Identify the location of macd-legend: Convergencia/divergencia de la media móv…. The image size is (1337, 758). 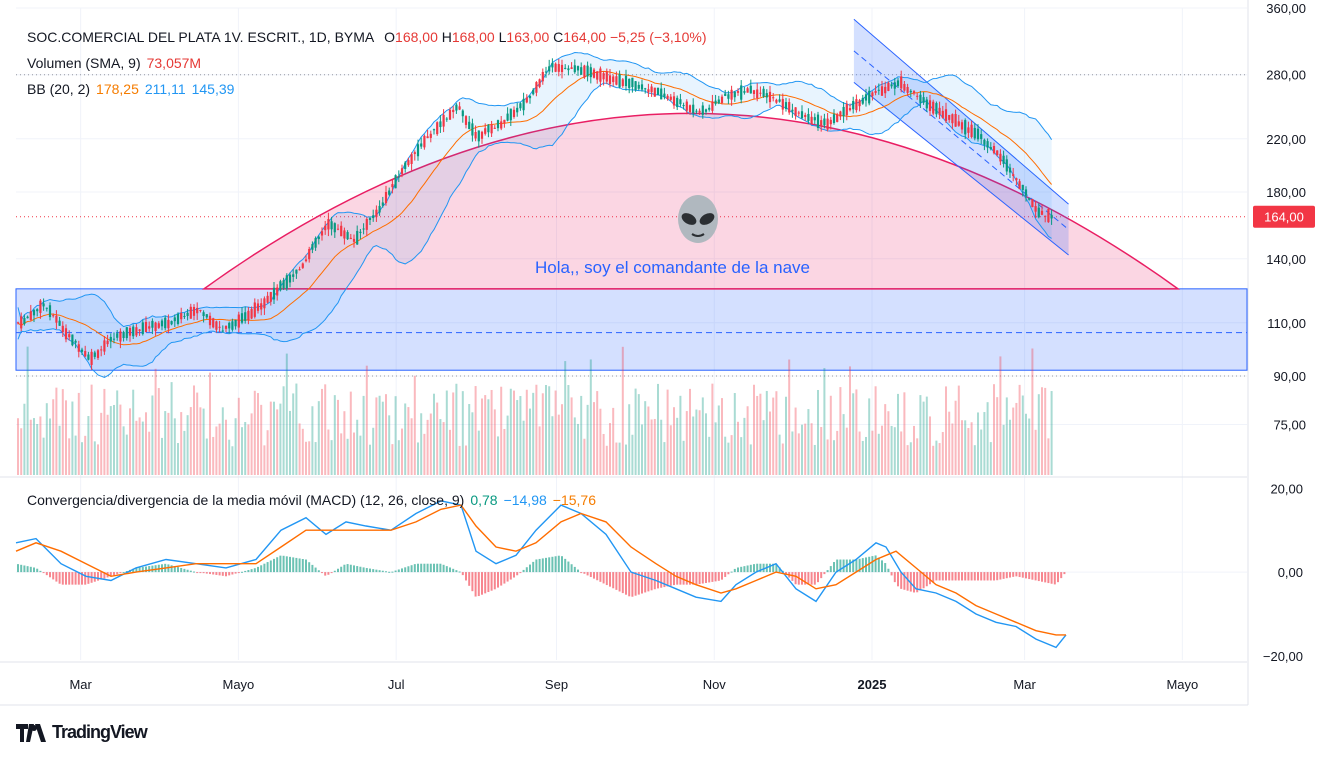
(314, 500).